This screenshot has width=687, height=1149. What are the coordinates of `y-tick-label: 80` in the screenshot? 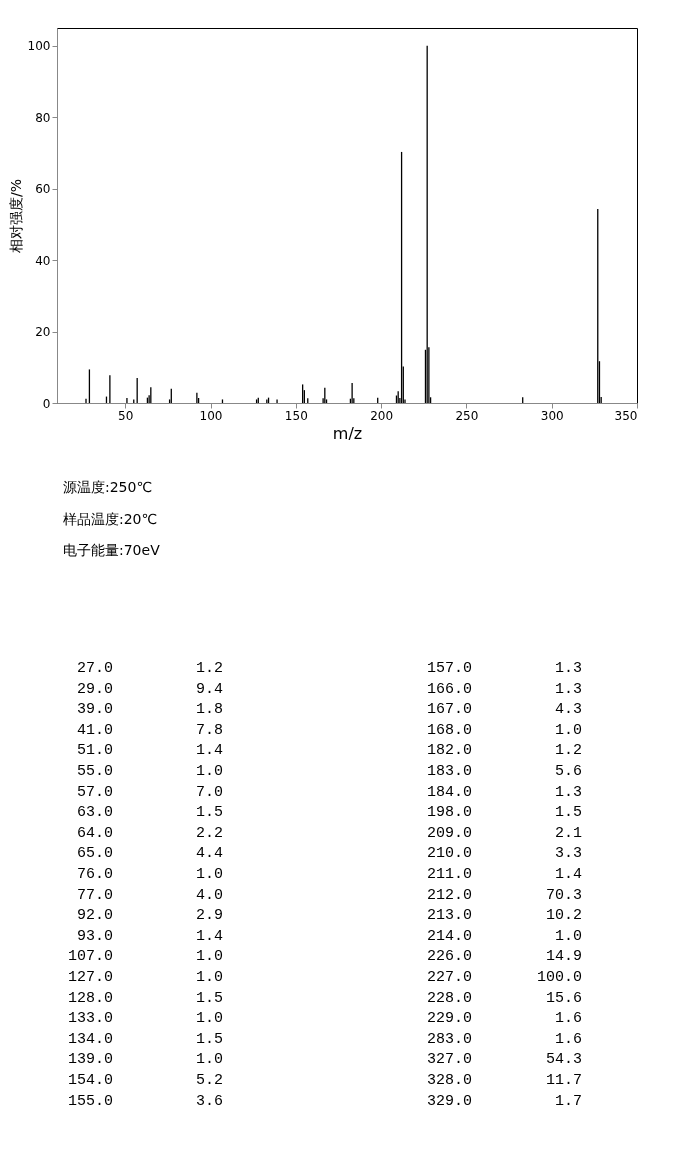 It's located at (43, 117).